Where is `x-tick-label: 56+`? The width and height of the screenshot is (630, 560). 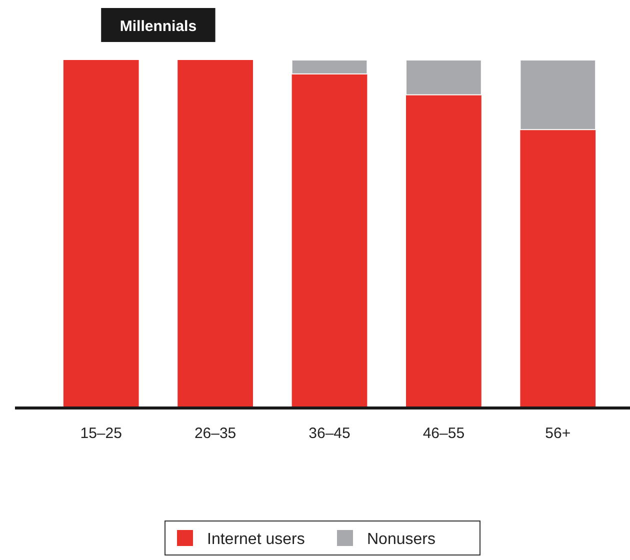
x-tick-label: 56+ is located at coordinates (558, 433).